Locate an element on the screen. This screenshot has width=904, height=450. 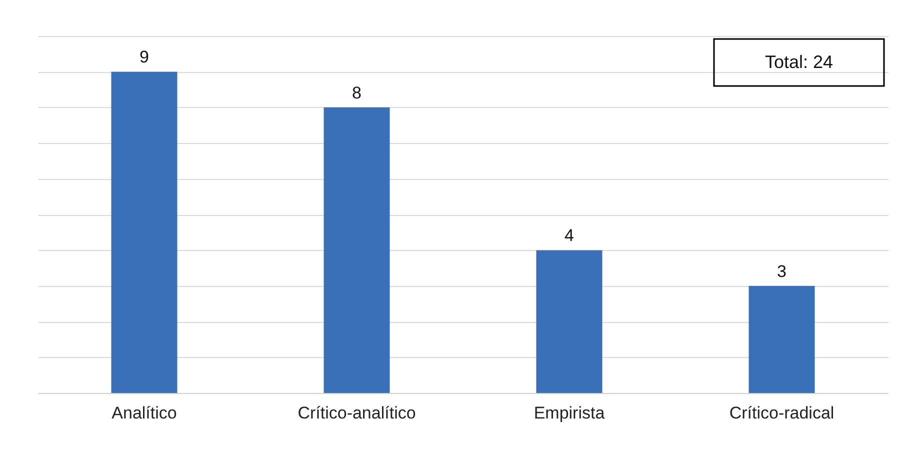
x-tick-label: Crítico-analítico is located at coordinates (357, 413).